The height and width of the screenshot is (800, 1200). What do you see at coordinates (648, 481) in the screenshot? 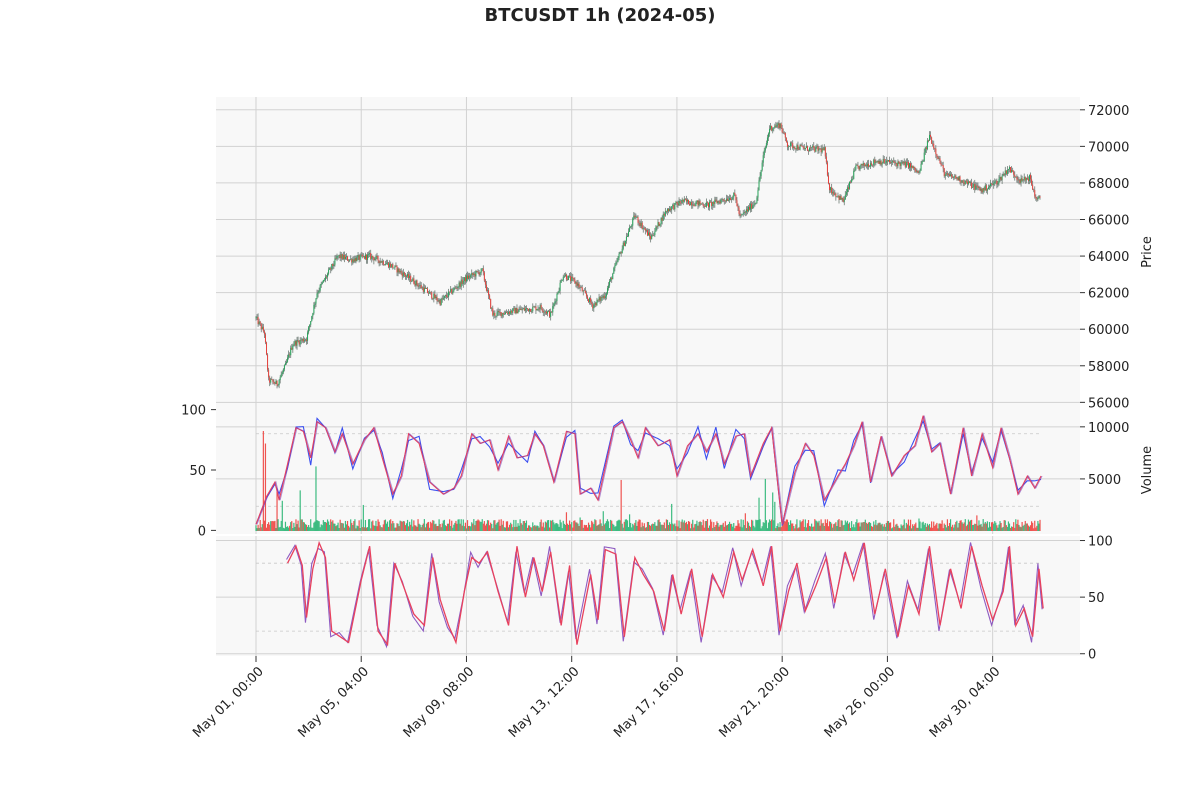
I see `volume-bars` at bounding box center [648, 481].